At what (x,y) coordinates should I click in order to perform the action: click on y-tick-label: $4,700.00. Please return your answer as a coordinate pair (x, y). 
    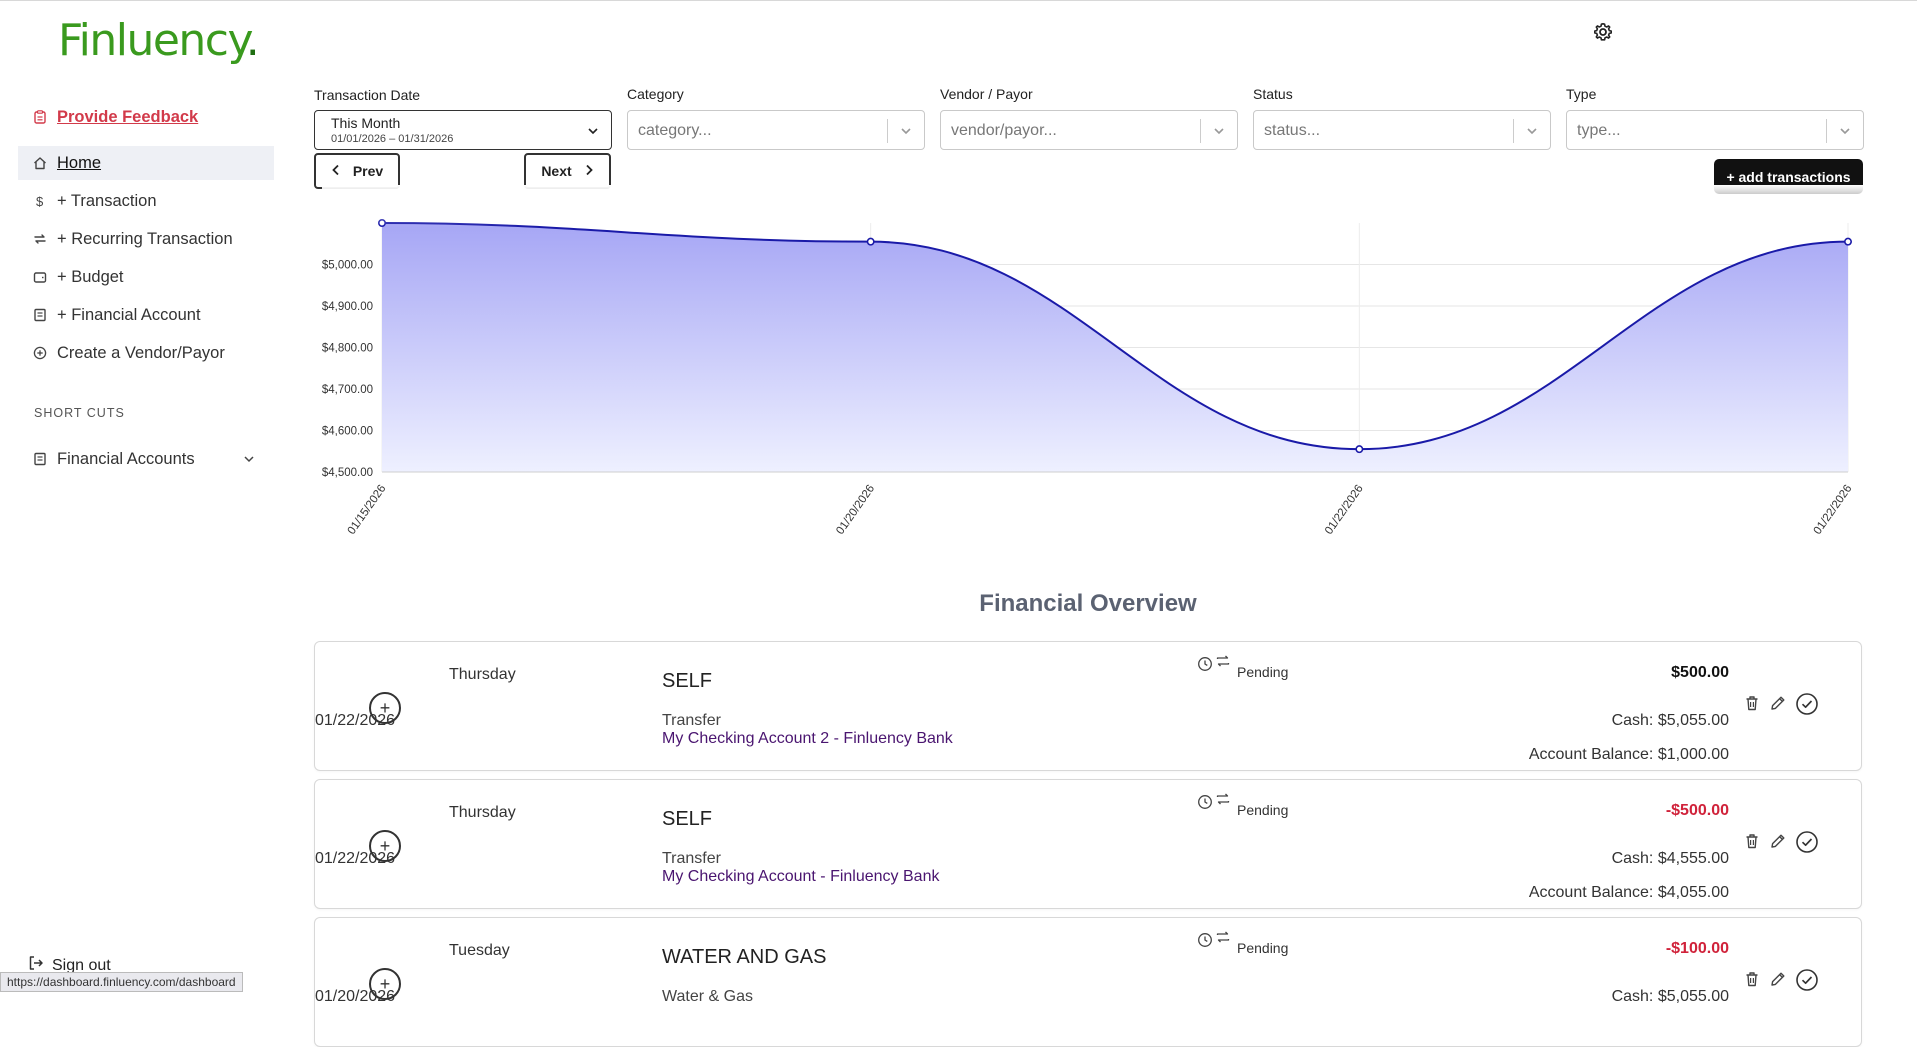
    Looking at the image, I should click on (347, 390).